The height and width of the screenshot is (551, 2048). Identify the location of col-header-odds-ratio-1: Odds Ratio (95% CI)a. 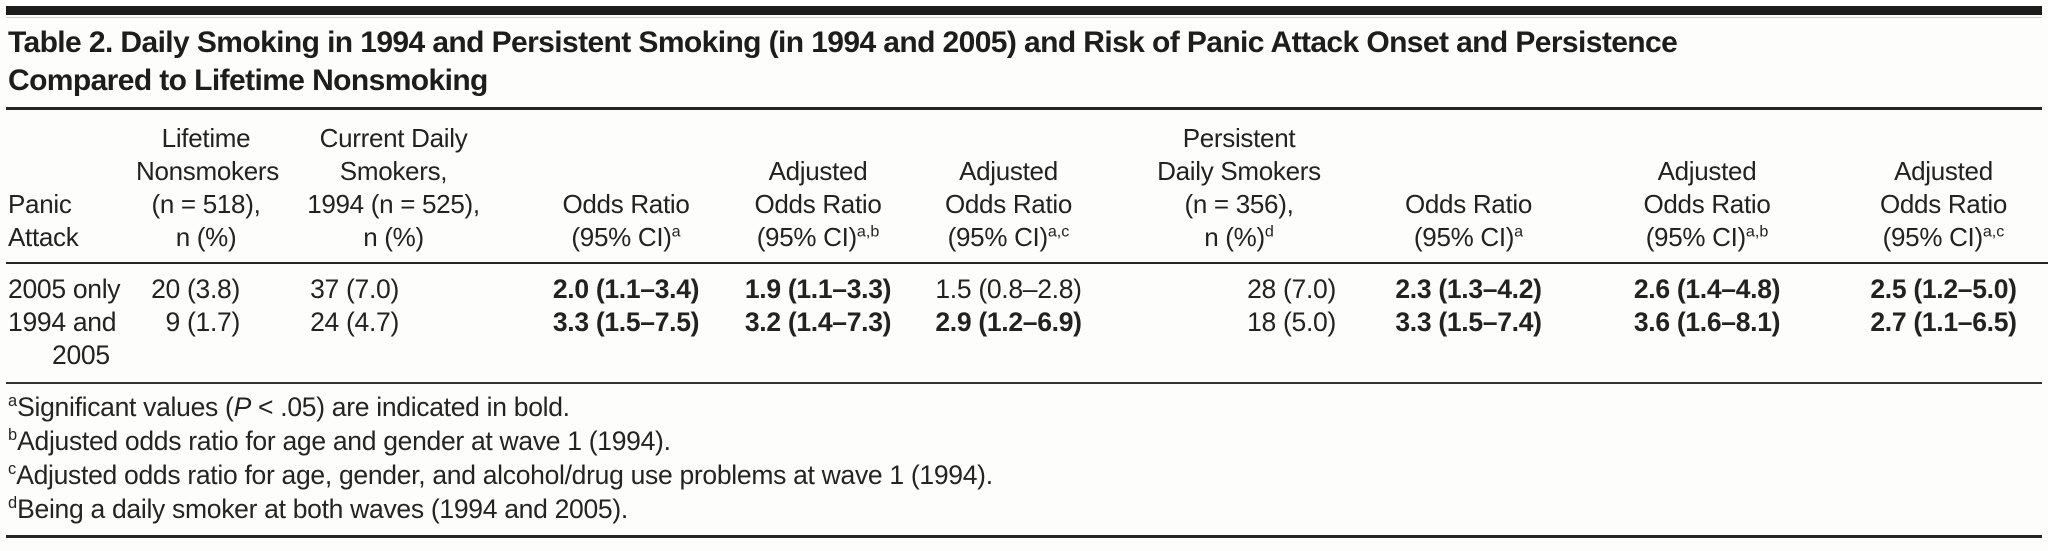
(626, 220).